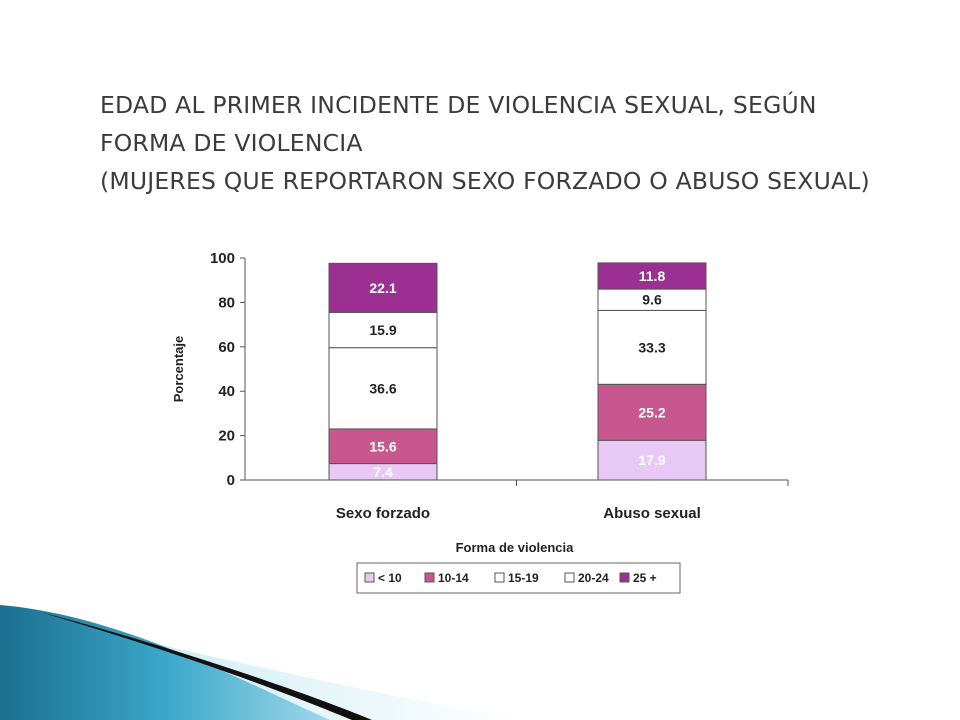  I want to click on data-label: 25.2, so click(651, 412).